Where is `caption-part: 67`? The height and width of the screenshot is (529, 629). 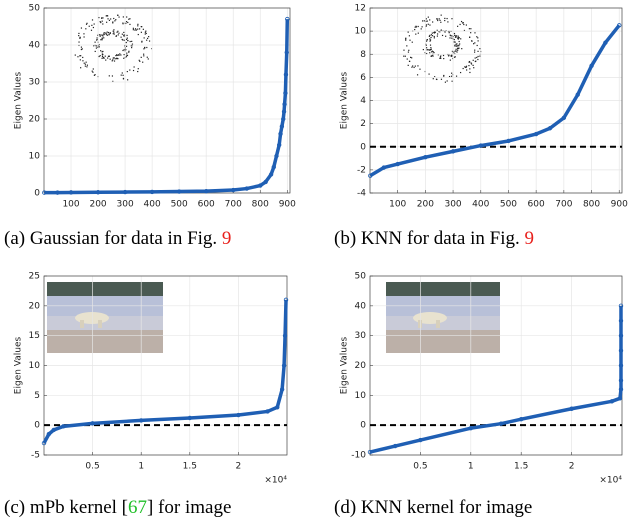 caption-part: 67 is located at coordinates (137, 507).